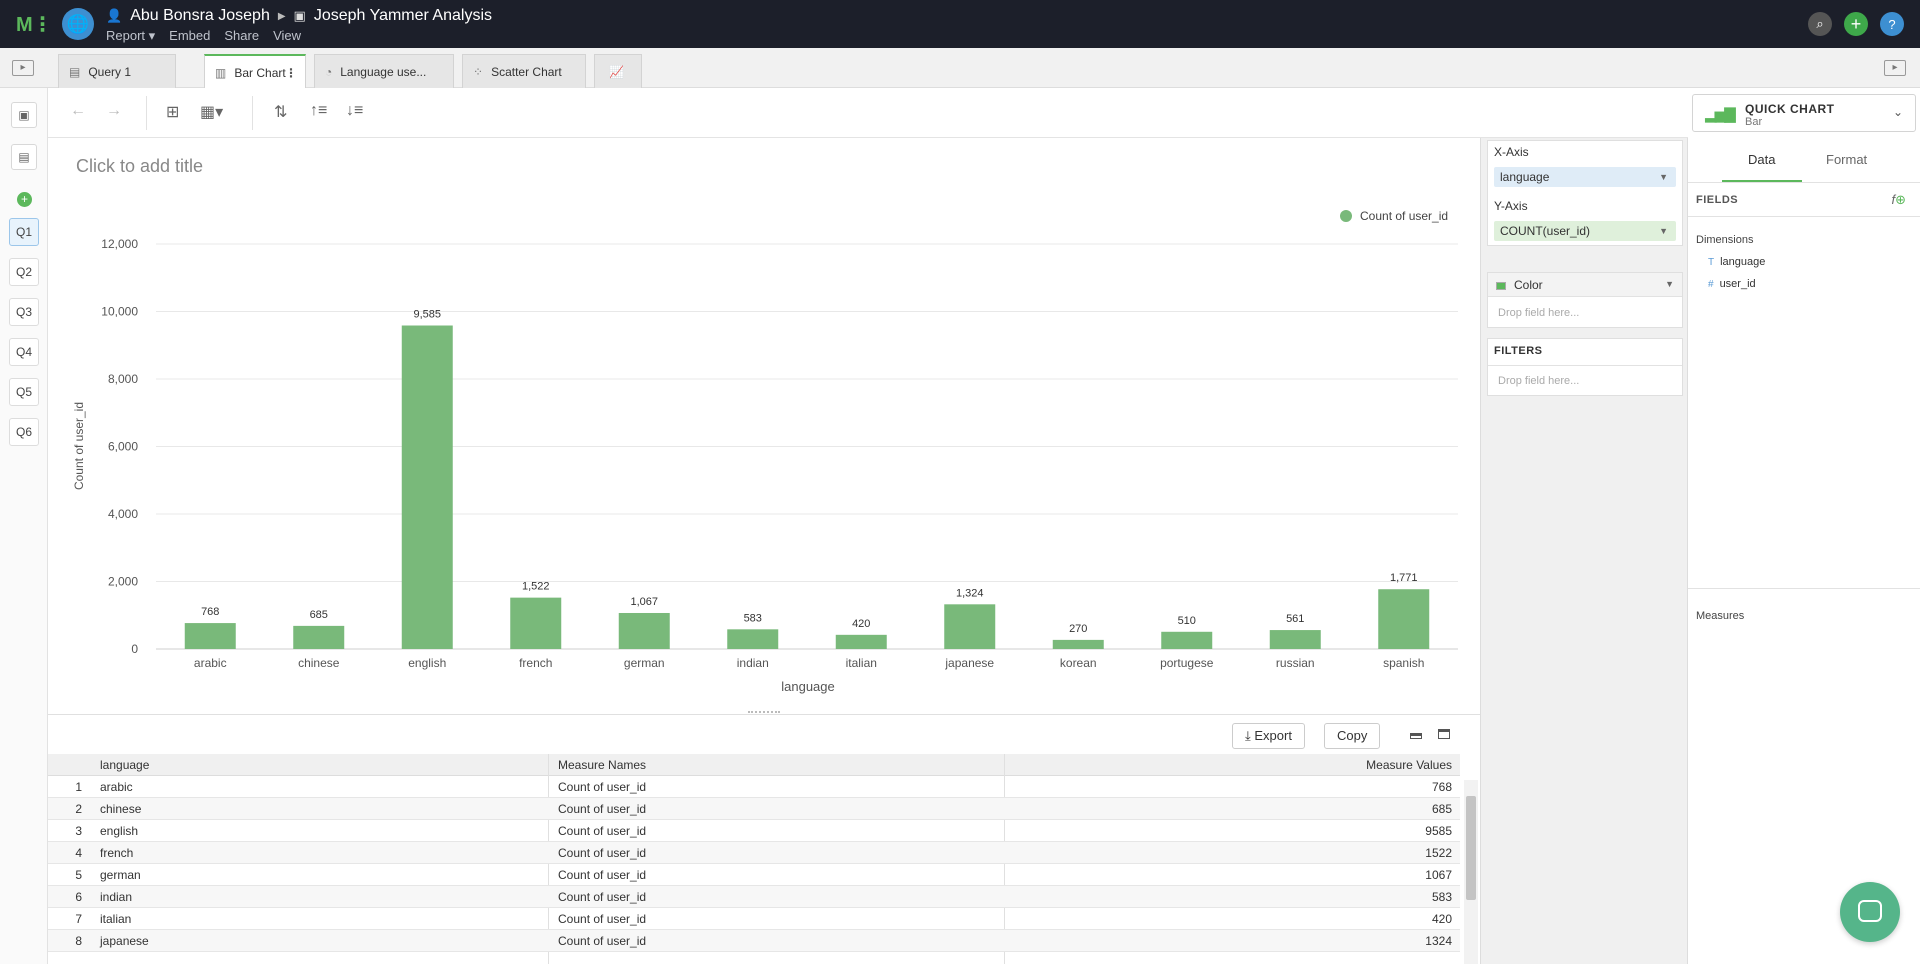 The image size is (1920, 964). Describe the element at coordinates (140, 166) in the screenshot. I see `chart-title: Click to add title` at that location.